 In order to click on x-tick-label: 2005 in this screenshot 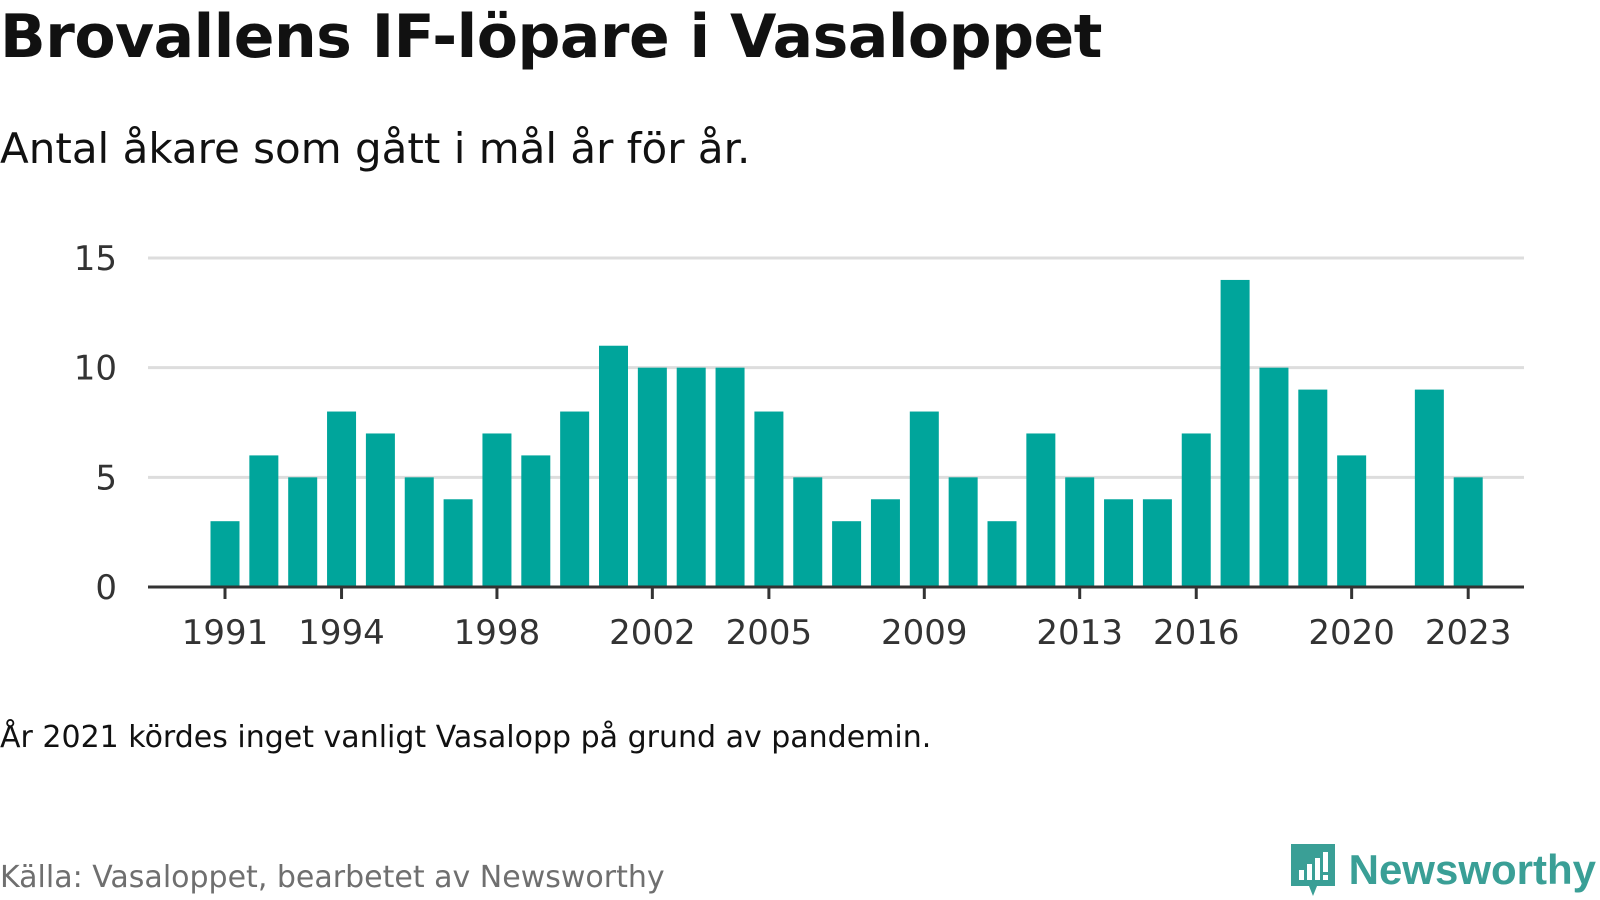, I will do `click(769, 633)`.